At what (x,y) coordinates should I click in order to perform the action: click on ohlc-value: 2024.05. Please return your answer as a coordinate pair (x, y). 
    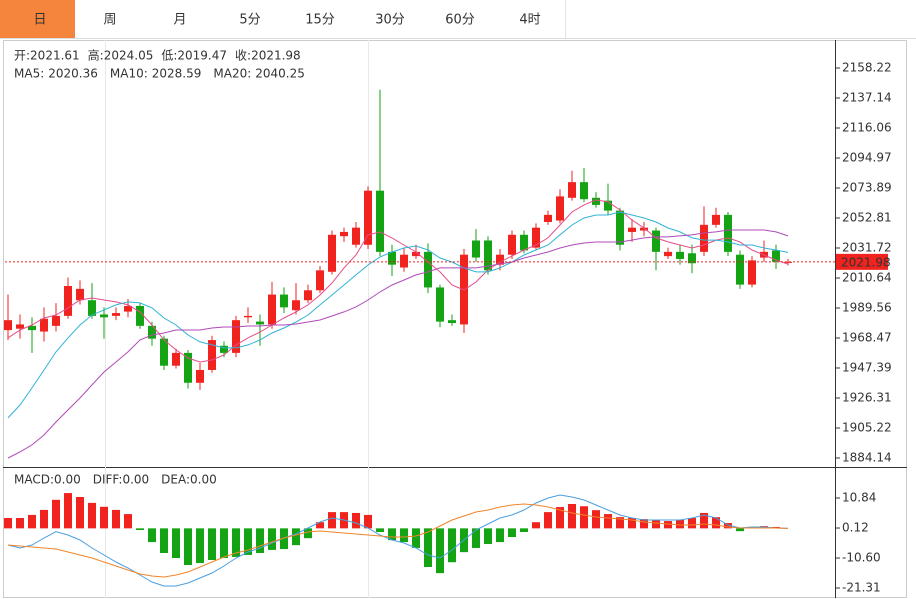
    Looking at the image, I should click on (129, 56).